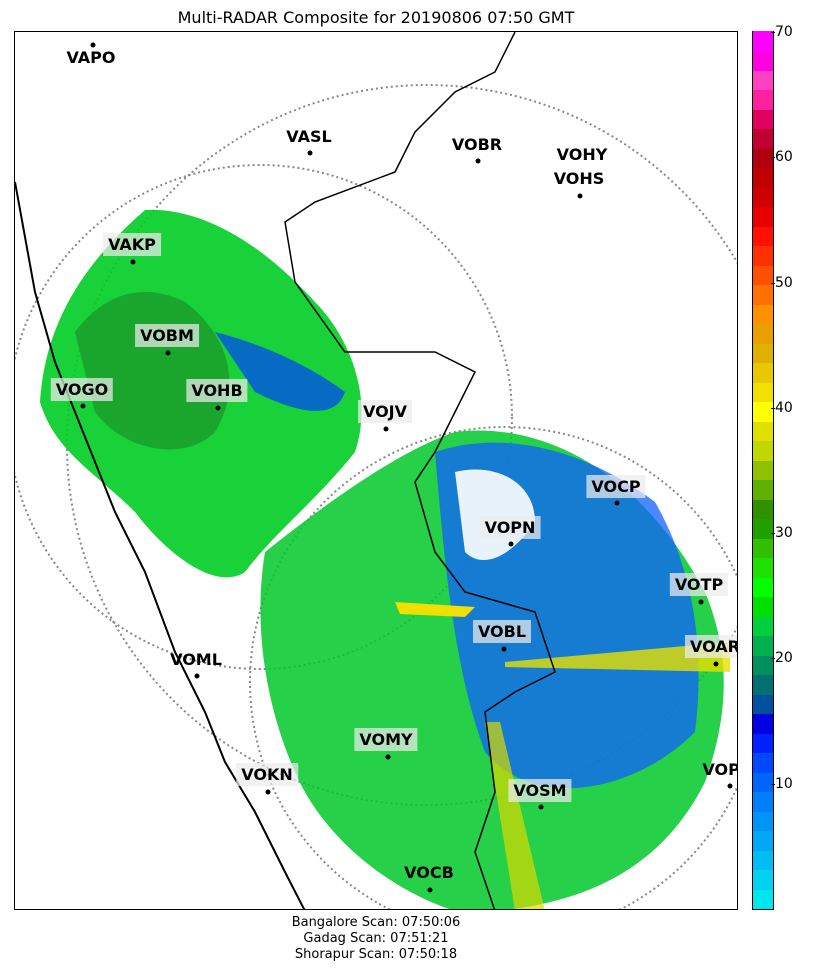  Describe the element at coordinates (376, 922) in the screenshot. I see `scan-time-bangalore: Bangalore Scan: 07:50:06` at that location.